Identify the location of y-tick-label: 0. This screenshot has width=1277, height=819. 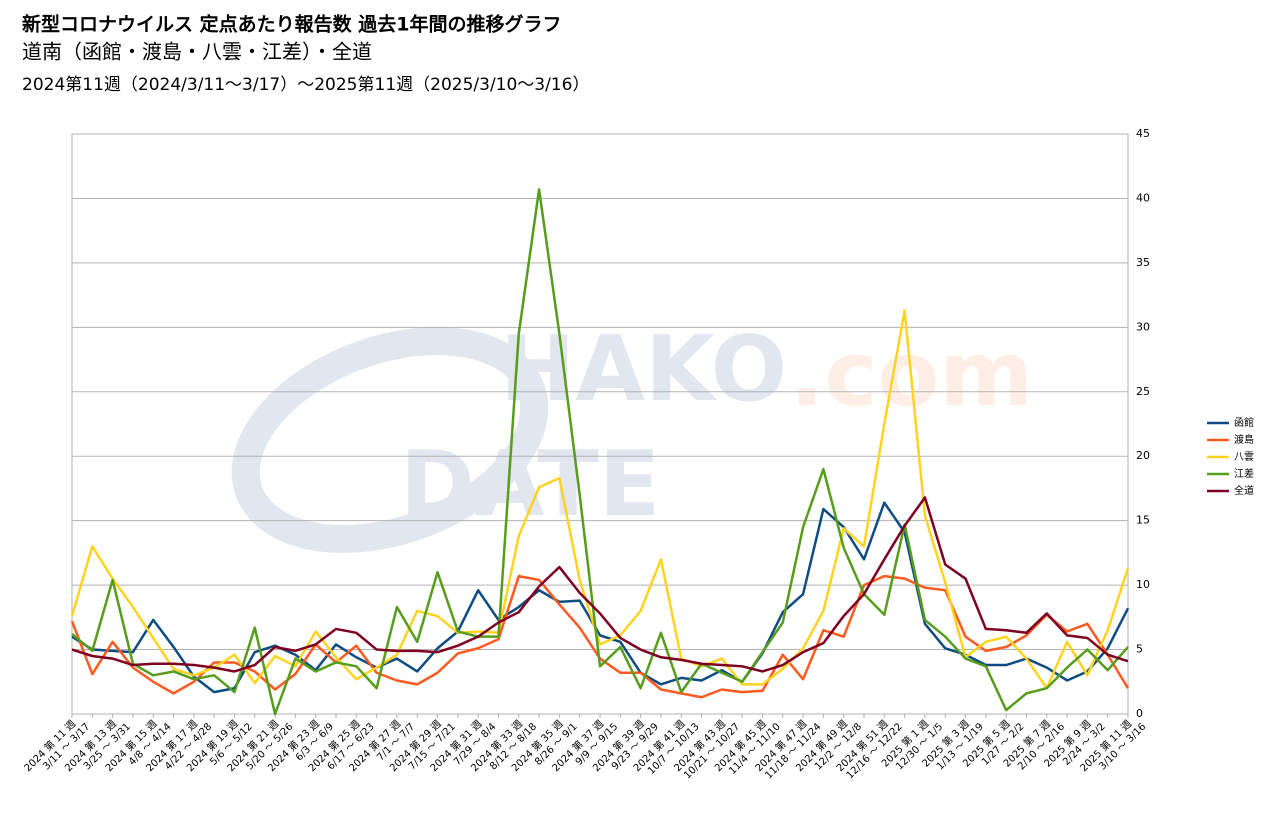
(1139, 713).